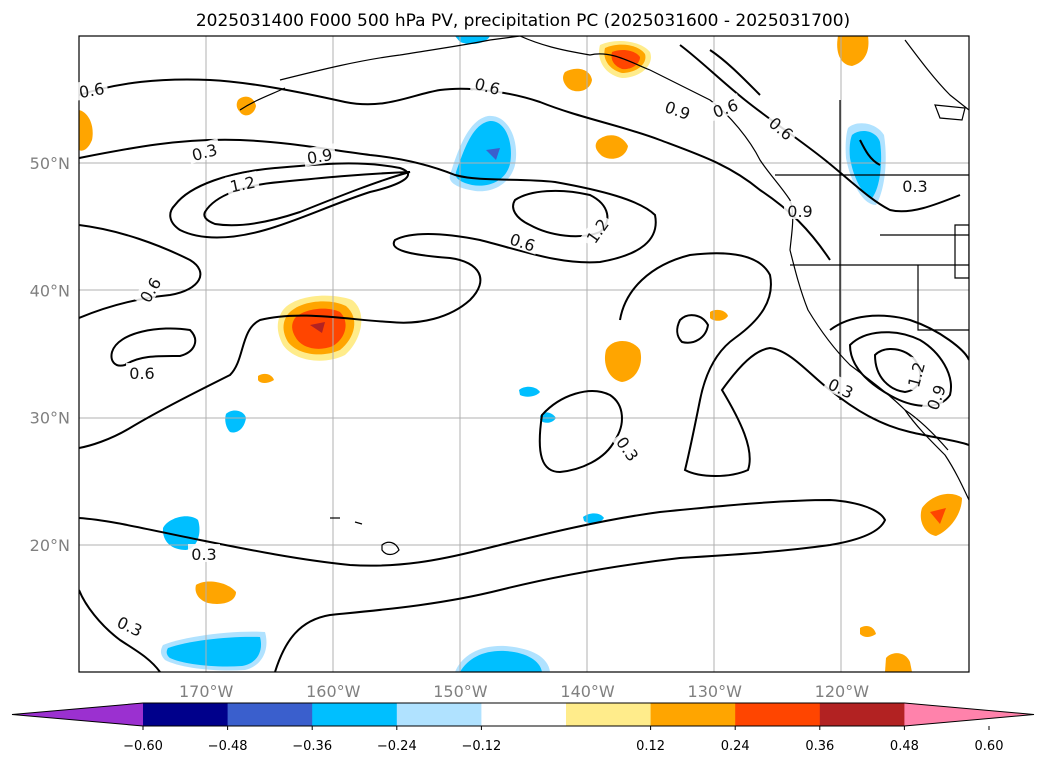 The width and height of the screenshot is (1047, 765). Describe the element at coordinates (969, 714) in the screenshot. I see `colorbar-extend-high` at that location.